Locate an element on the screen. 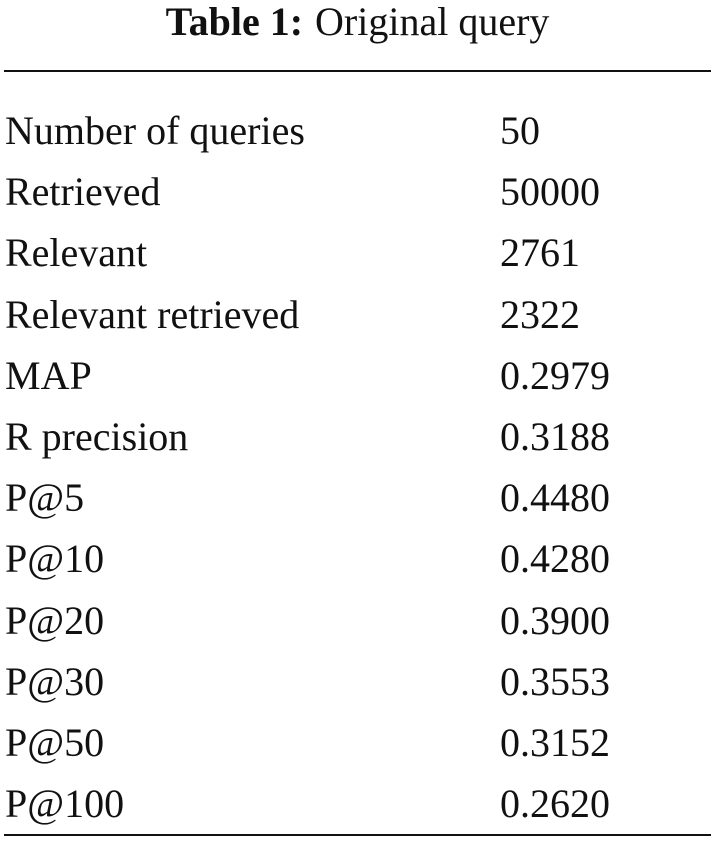  row-label: Retrieved is located at coordinates (83, 192).